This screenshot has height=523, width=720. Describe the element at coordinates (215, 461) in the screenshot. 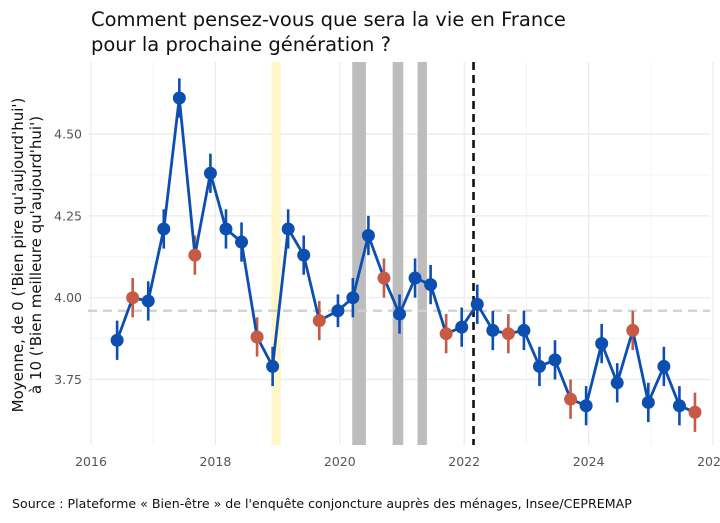

I see `x-tick-label: 2018` at that location.